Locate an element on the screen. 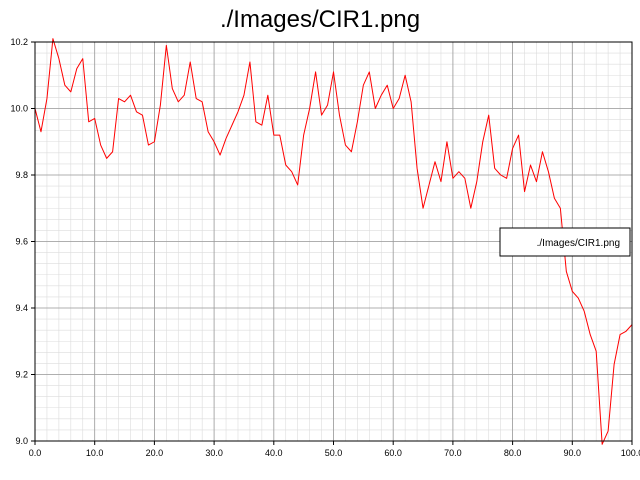 The image size is (640, 480). legend-label: ./Images/CIR1.png is located at coordinates (578, 243).